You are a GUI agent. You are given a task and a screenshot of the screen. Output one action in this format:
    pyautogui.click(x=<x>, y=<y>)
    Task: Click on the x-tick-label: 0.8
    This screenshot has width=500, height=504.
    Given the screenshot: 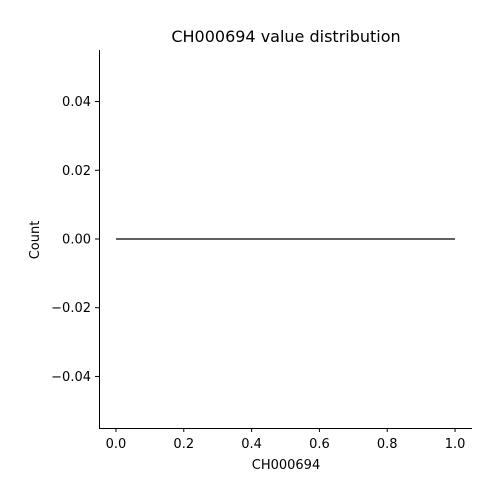 What is the action you would take?
    pyautogui.click(x=387, y=444)
    